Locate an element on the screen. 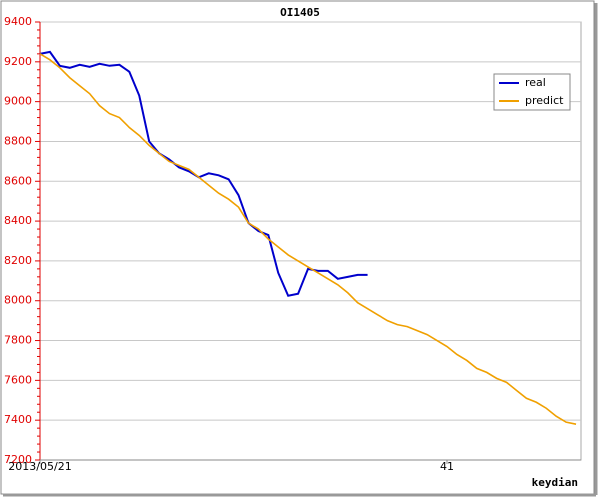 The image size is (600, 504). y-tick-label: 8600 is located at coordinates (18, 180).